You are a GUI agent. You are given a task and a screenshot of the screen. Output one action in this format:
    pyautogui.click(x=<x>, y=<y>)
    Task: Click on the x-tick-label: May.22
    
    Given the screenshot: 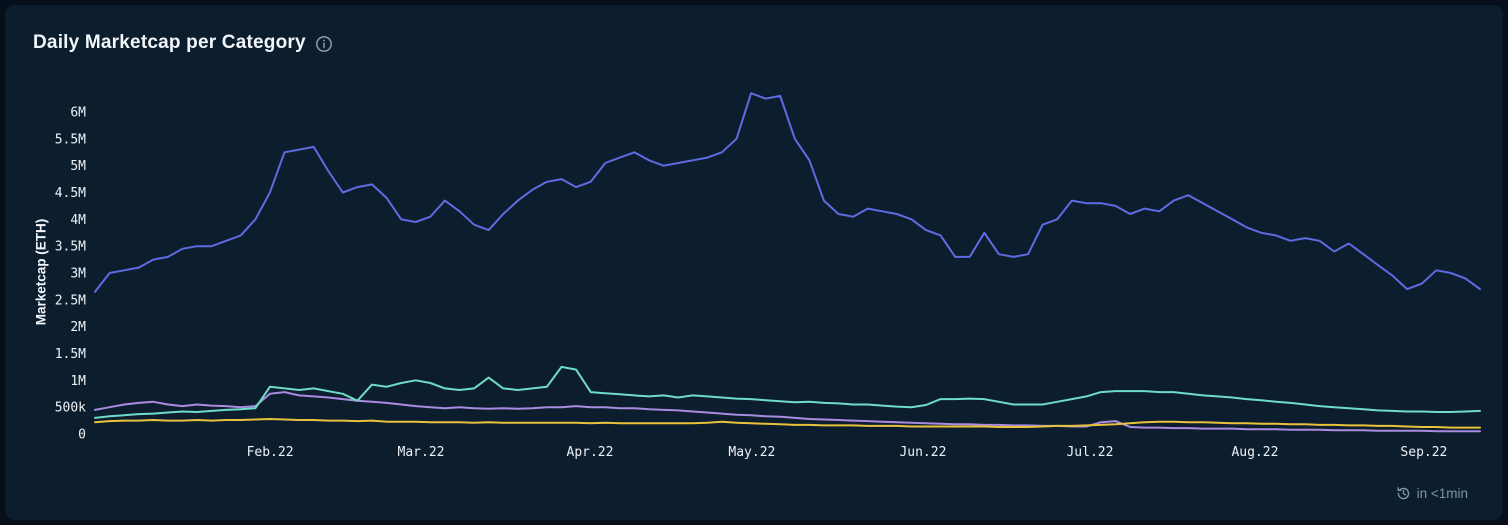 What is the action you would take?
    pyautogui.click(x=751, y=452)
    